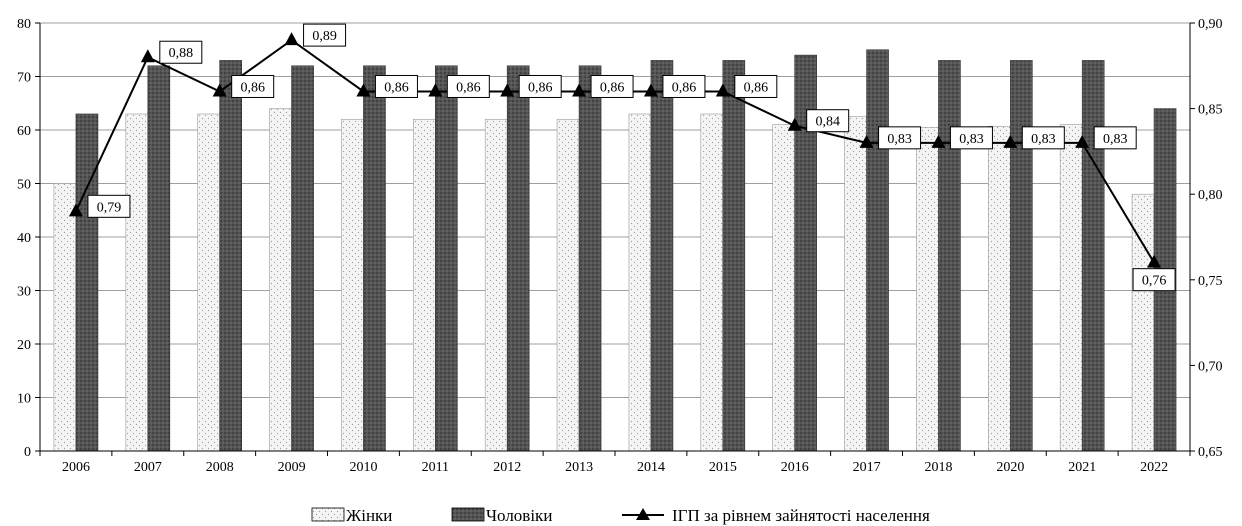 The image size is (1242, 526). Describe the element at coordinates (1210, 366) in the screenshot. I see `y-right-tick-label: 0,70` at that location.